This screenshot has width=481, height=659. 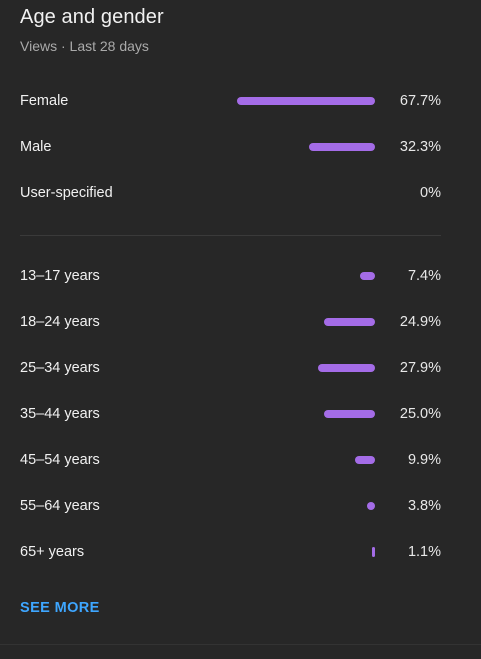 What do you see at coordinates (230, 235) in the screenshot?
I see `section-divider` at bounding box center [230, 235].